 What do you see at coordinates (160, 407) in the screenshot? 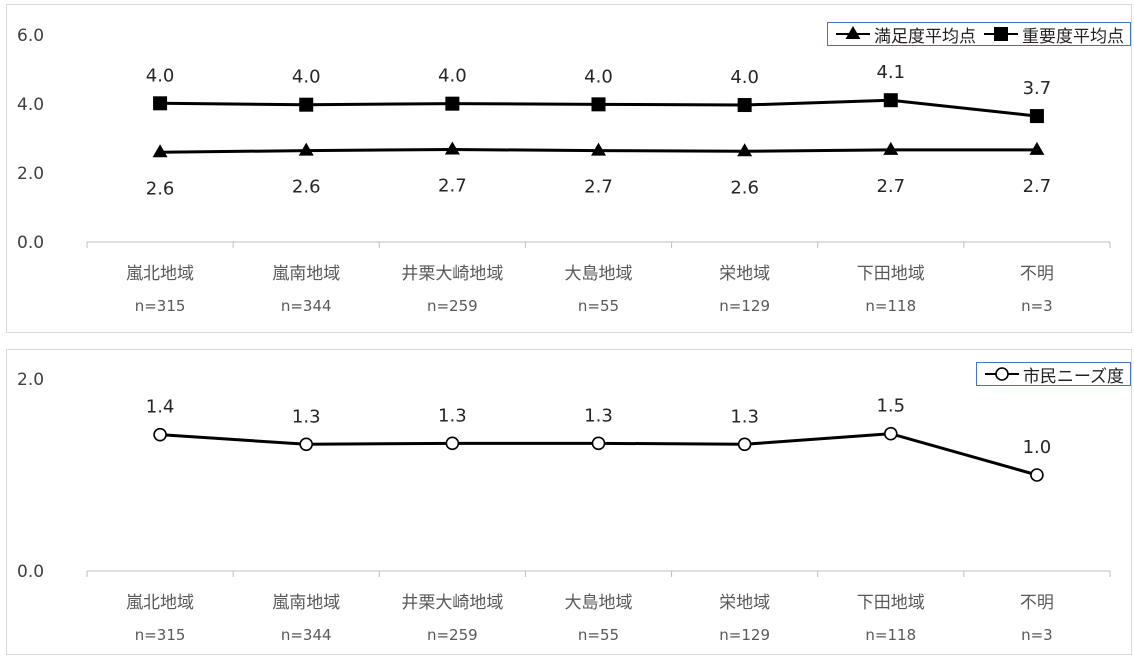
I see `series-0-data-label: 1.4` at bounding box center [160, 407].